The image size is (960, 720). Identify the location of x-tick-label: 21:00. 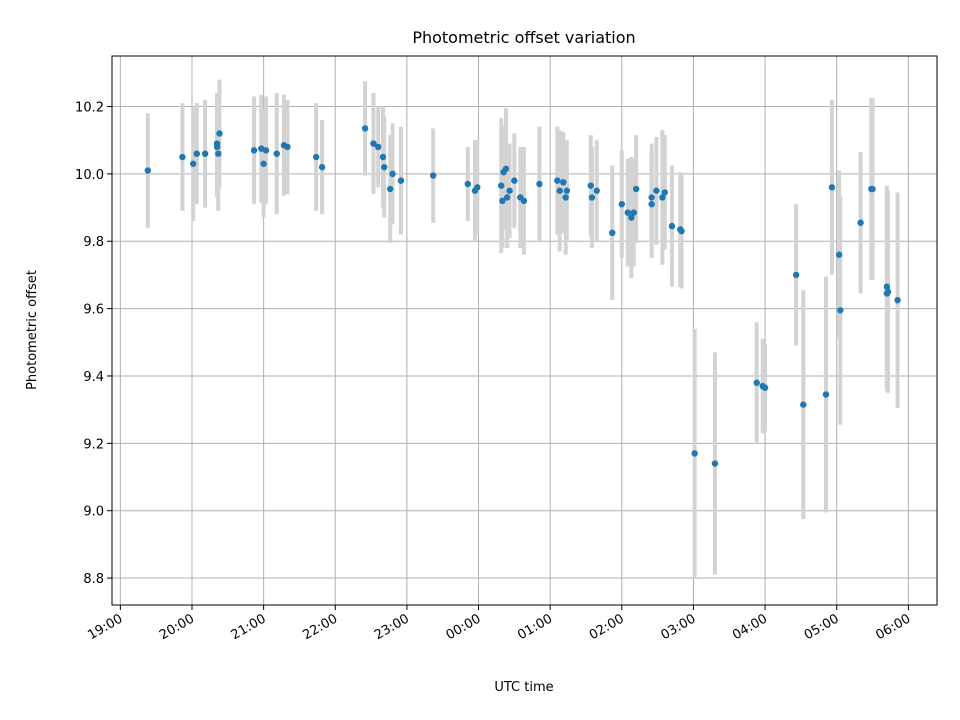
(249, 627).